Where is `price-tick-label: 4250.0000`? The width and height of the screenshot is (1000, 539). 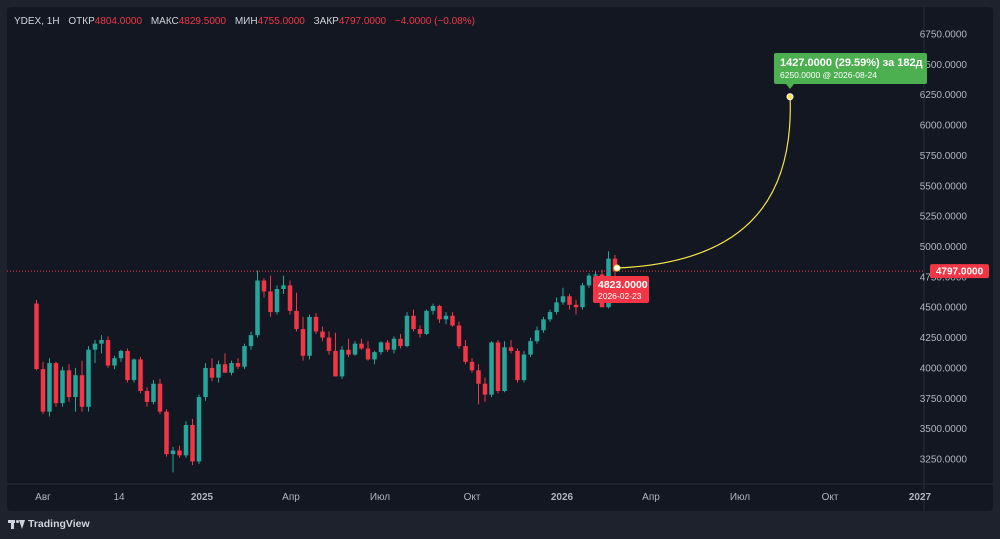
price-tick-label: 4250.0000 is located at coordinates (944, 338).